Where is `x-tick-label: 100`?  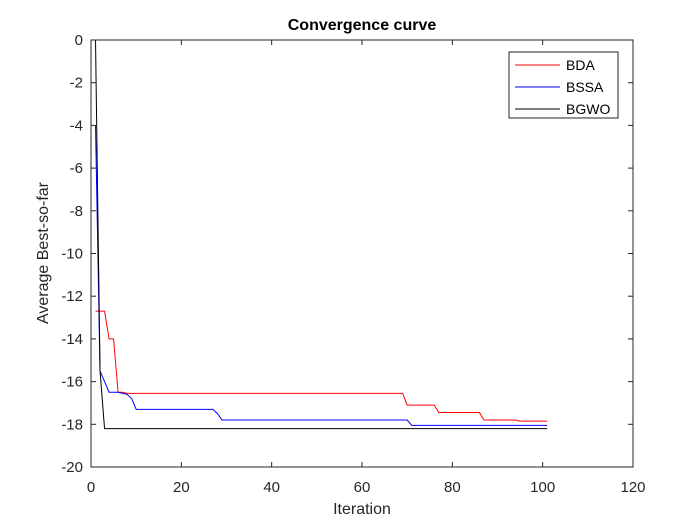
x-tick-label: 100 is located at coordinates (542, 487).